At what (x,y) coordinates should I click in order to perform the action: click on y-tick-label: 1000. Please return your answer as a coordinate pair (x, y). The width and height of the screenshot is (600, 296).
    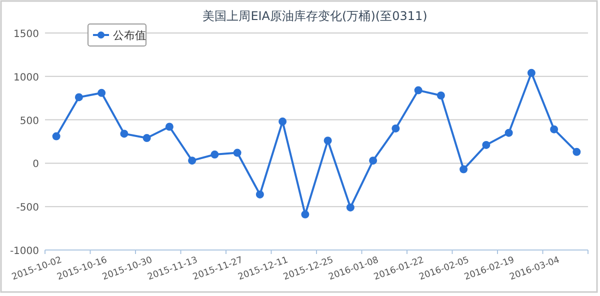
    Looking at the image, I should click on (26, 78).